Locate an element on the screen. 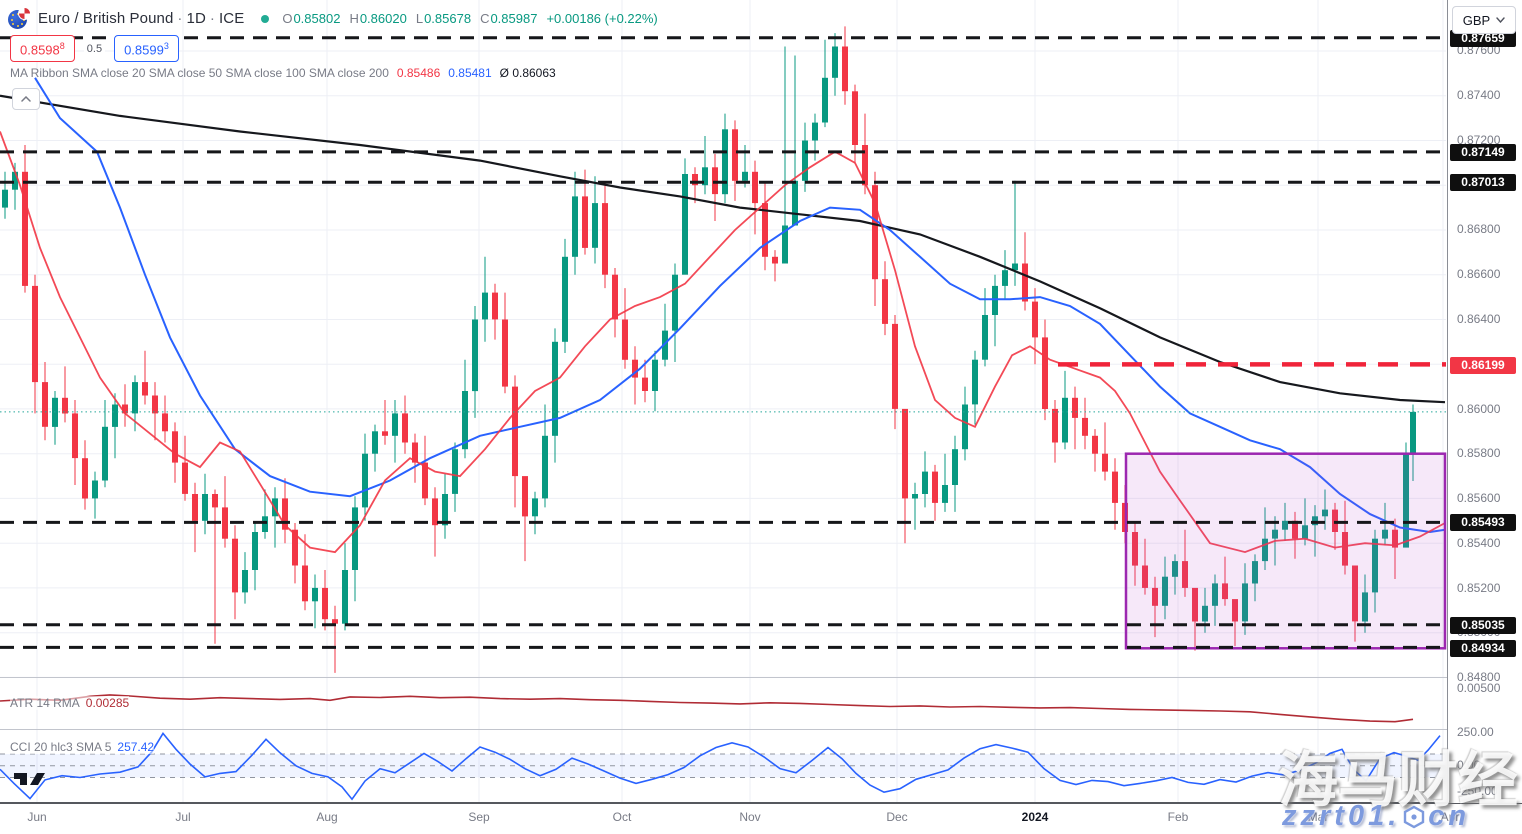  timeframe: 1D is located at coordinates (196, 18).